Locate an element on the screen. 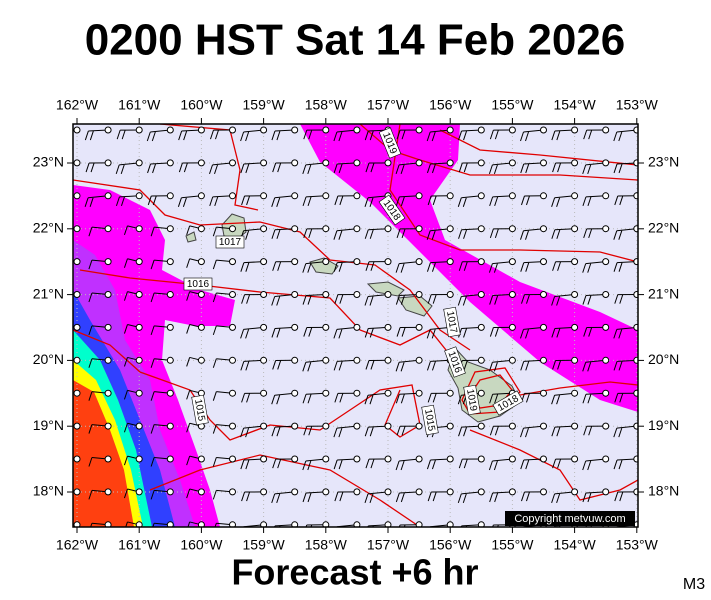 This screenshot has width=711, height=600. isobar-label: 1015 is located at coordinates (200, 410).